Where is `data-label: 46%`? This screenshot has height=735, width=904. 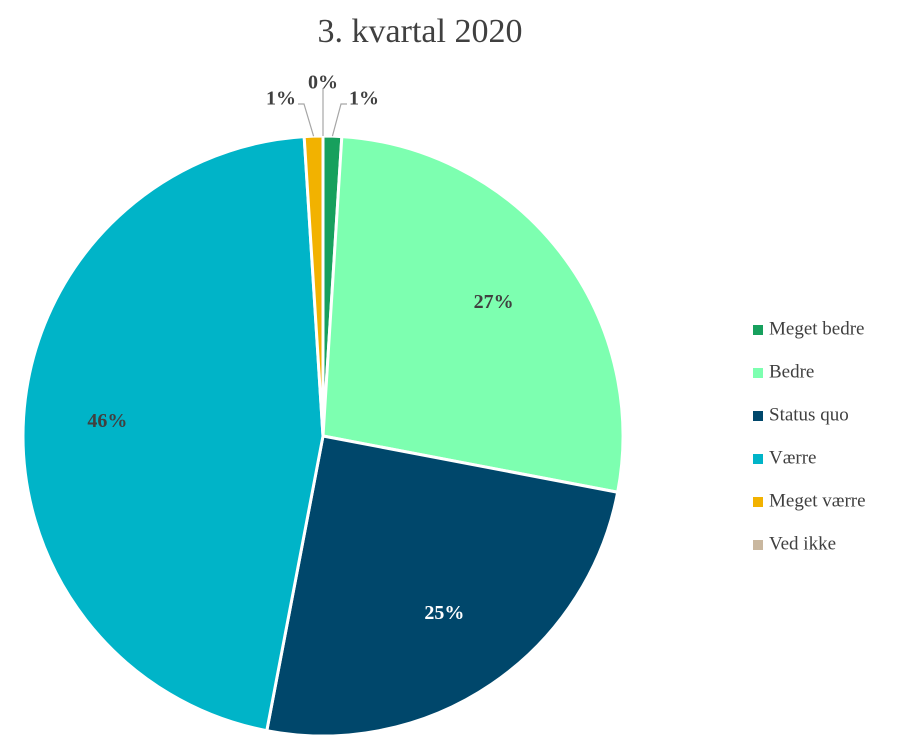 data-label: 46% is located at coordinates (107, 421).